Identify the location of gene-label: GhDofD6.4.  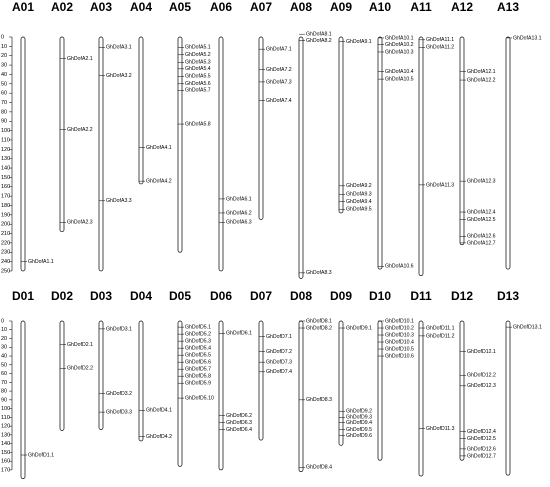
(239, 430).